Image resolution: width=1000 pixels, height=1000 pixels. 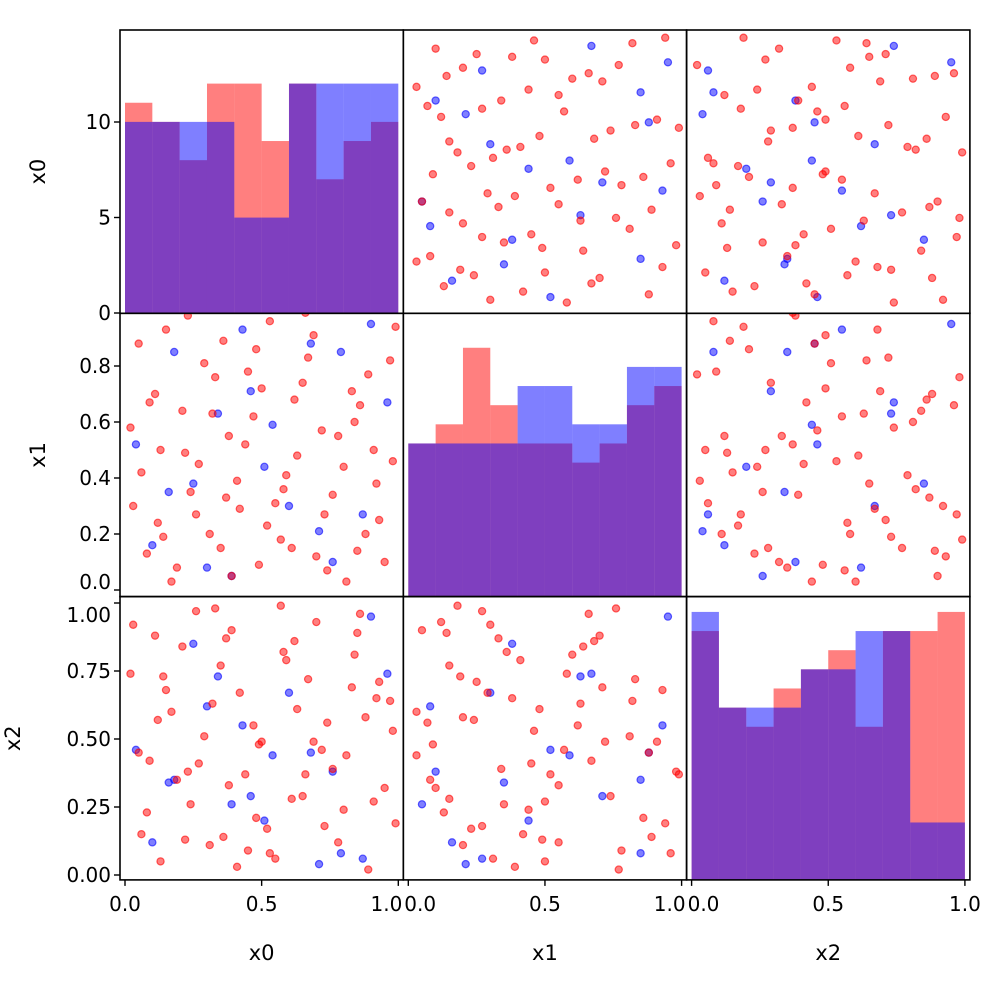 I want to click on panel-x2-vs-x0, so click(x=262, y=738).